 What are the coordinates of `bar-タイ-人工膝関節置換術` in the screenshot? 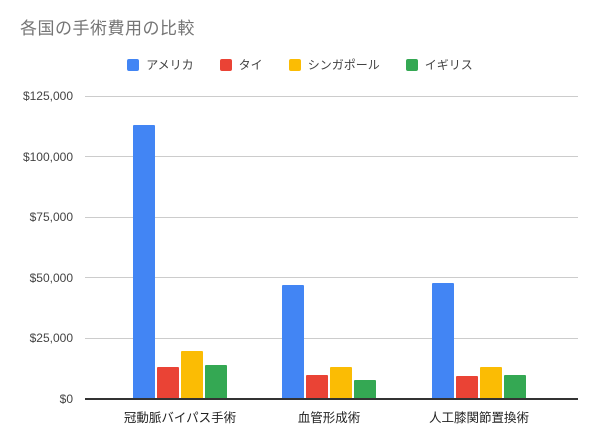 It's located at (467, 387).